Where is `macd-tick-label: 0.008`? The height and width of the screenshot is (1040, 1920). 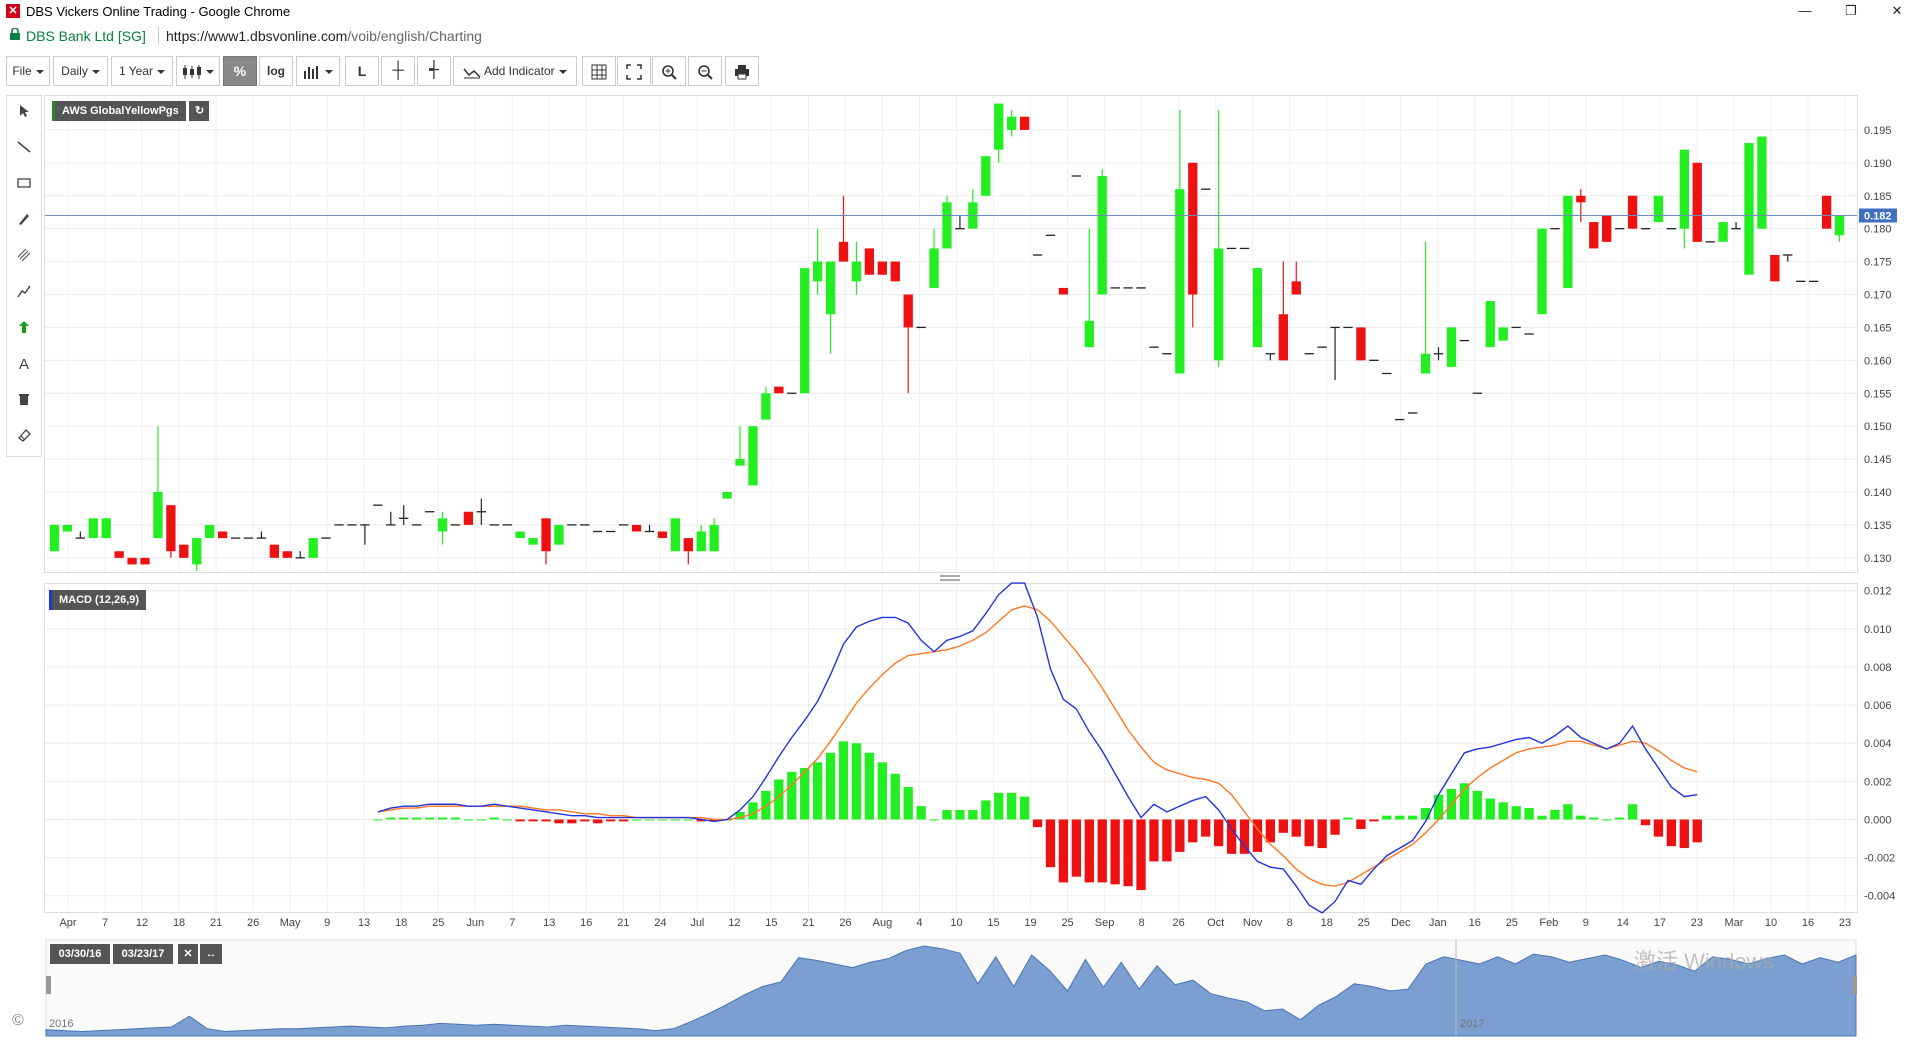 macd-tick-label: 0.008 is located at coordinates (1878, 668).